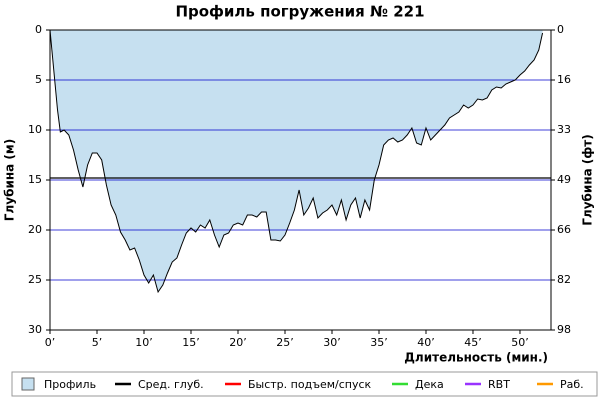 Image resolution: width=600 pixels, height=404 pixels. I want to click on x-tick-label: 10’, so click(144, 342).